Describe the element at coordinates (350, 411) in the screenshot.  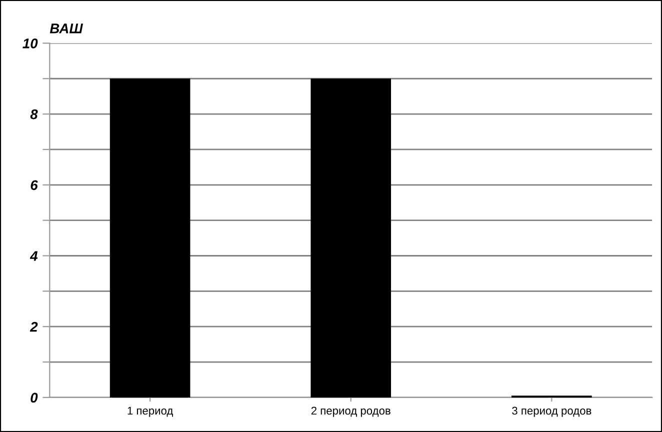
I see `x-tick-label: 2 период родов` at that location.